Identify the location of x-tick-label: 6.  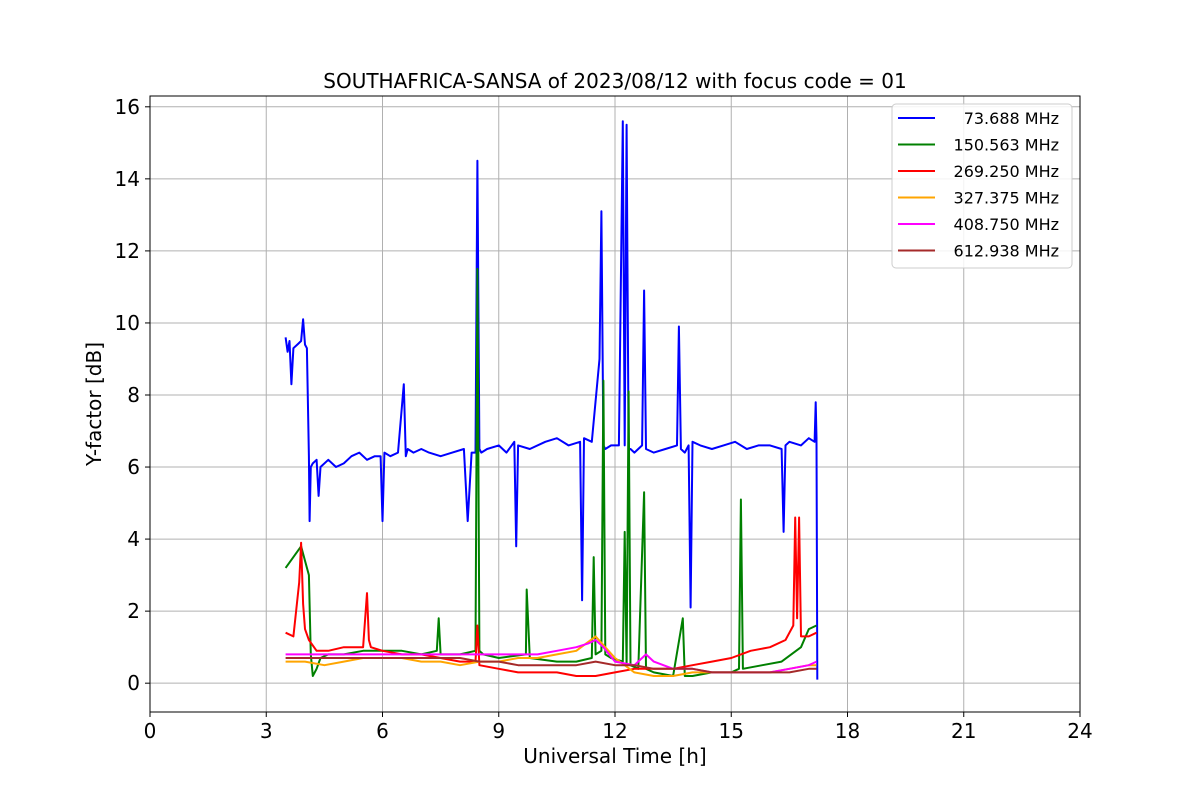
(382, 731).